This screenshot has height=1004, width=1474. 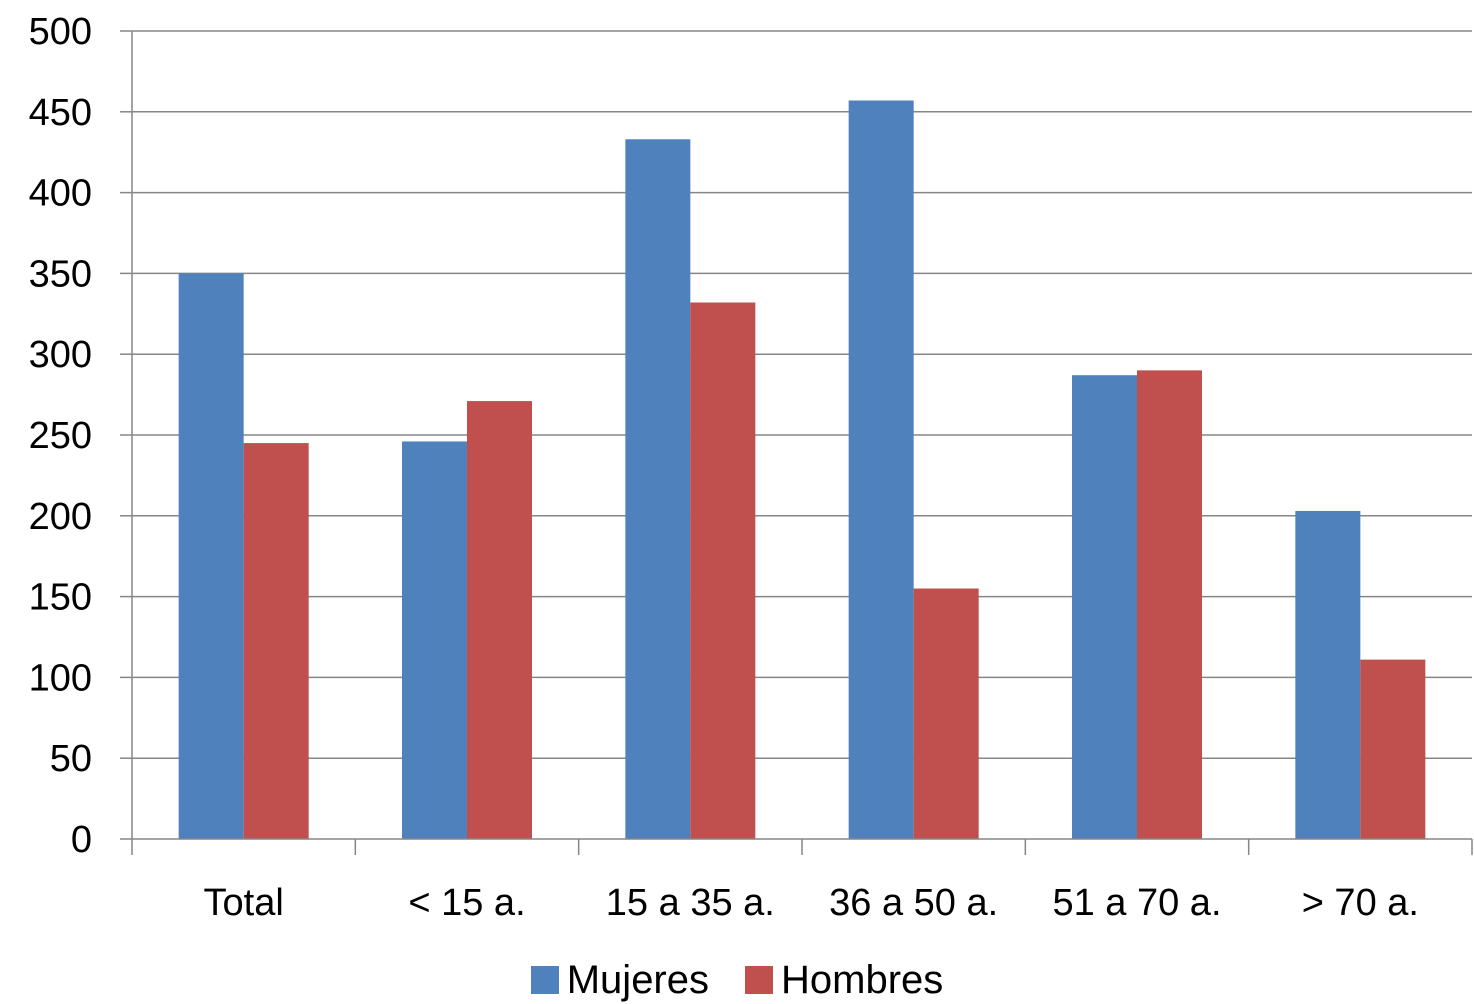 What do you see at coordinates (737, 980) in the screenshot?
I see `legend: Mujeres Hombres` at bounding box center [737, 980].